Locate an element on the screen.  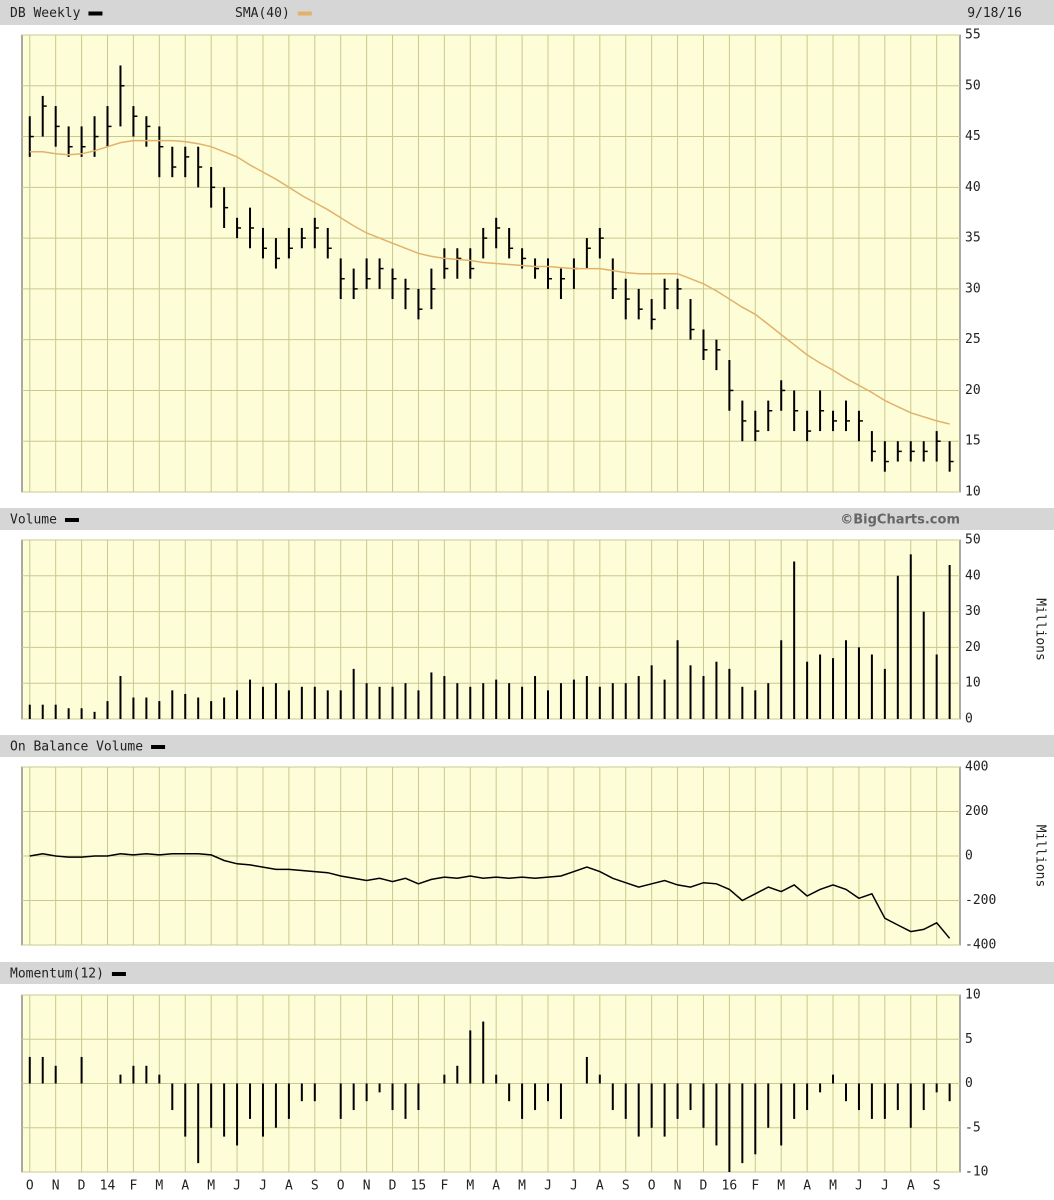
y-tick-label: 45 is located at coordinates (973, 136).